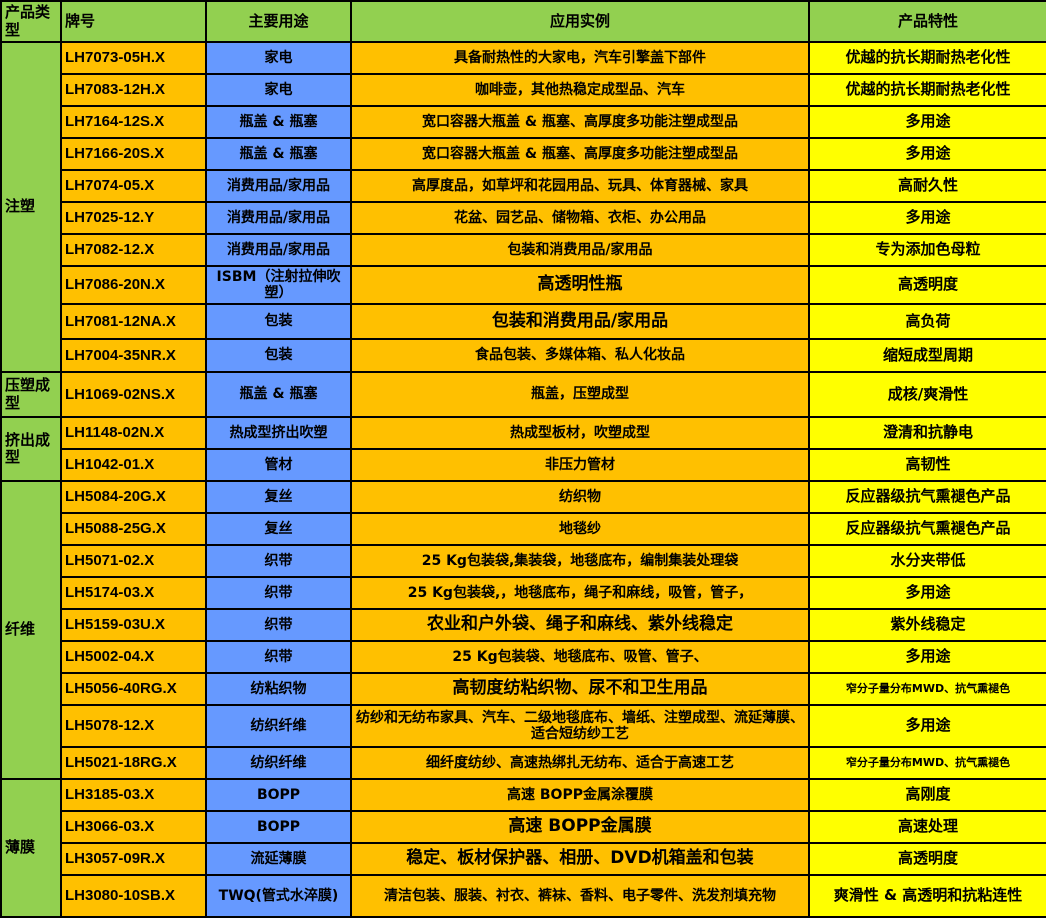 This screenshot has width=1046, height=920. Describe the element at coordinates (133, 625) in the screenshot. I see `brand-cell: LH5159-03U.X` at that location.